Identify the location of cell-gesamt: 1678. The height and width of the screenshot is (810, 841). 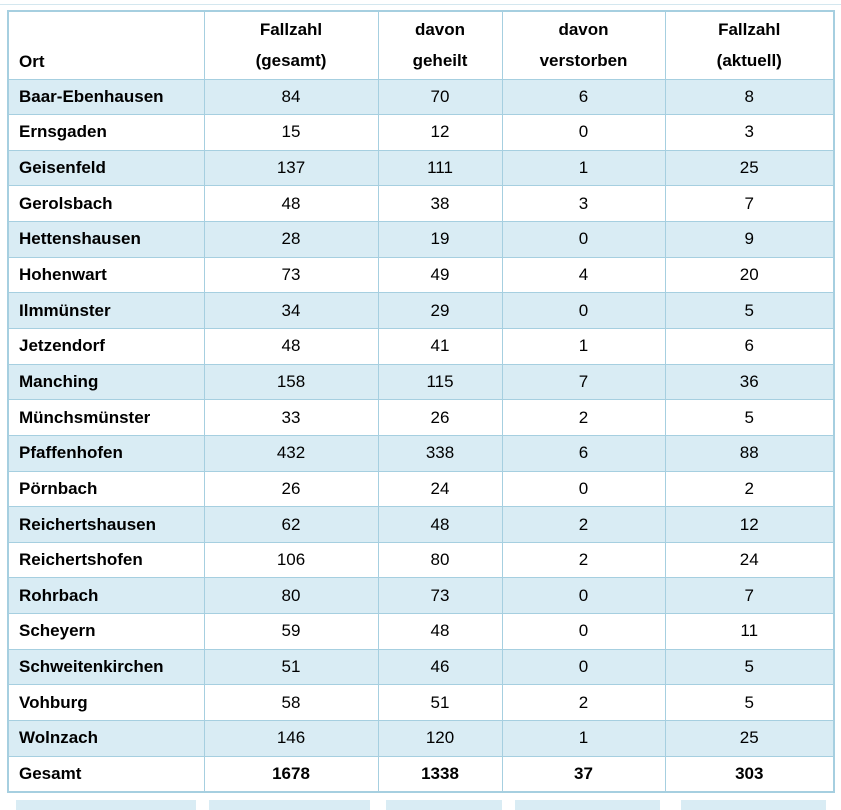
(291, 774).